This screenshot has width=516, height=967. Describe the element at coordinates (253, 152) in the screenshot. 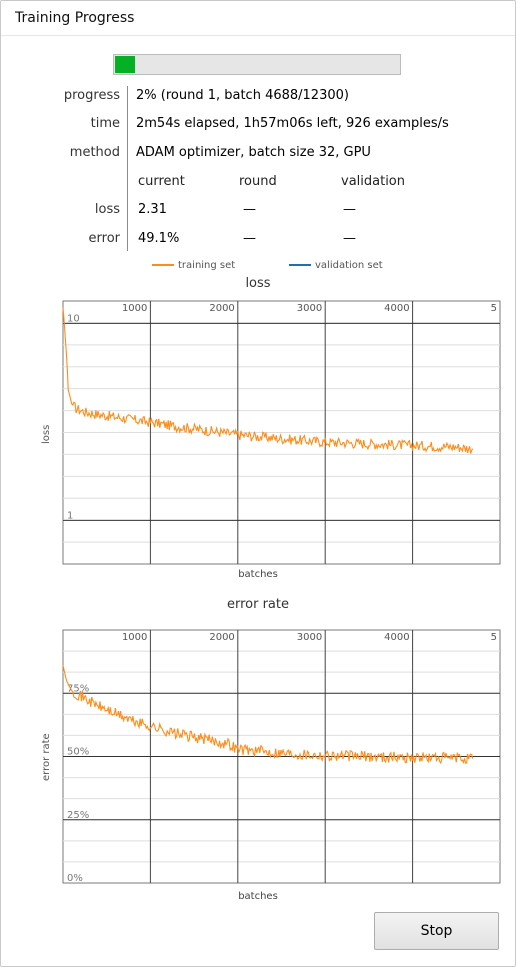

I see `method-value: ADAM optimizer, batch size 32, GPU` at that location.